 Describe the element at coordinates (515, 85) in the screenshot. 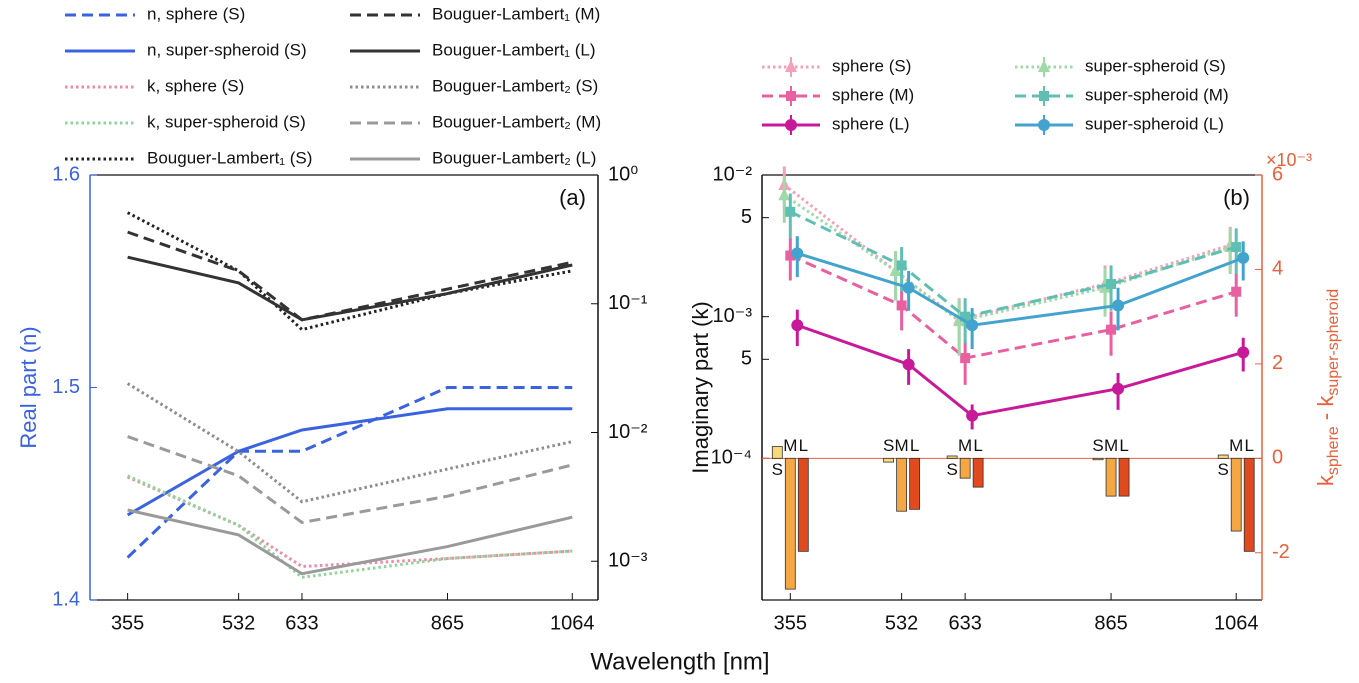

I see `legend-label: Bouguer-Lambert₂ (S)` at that location.